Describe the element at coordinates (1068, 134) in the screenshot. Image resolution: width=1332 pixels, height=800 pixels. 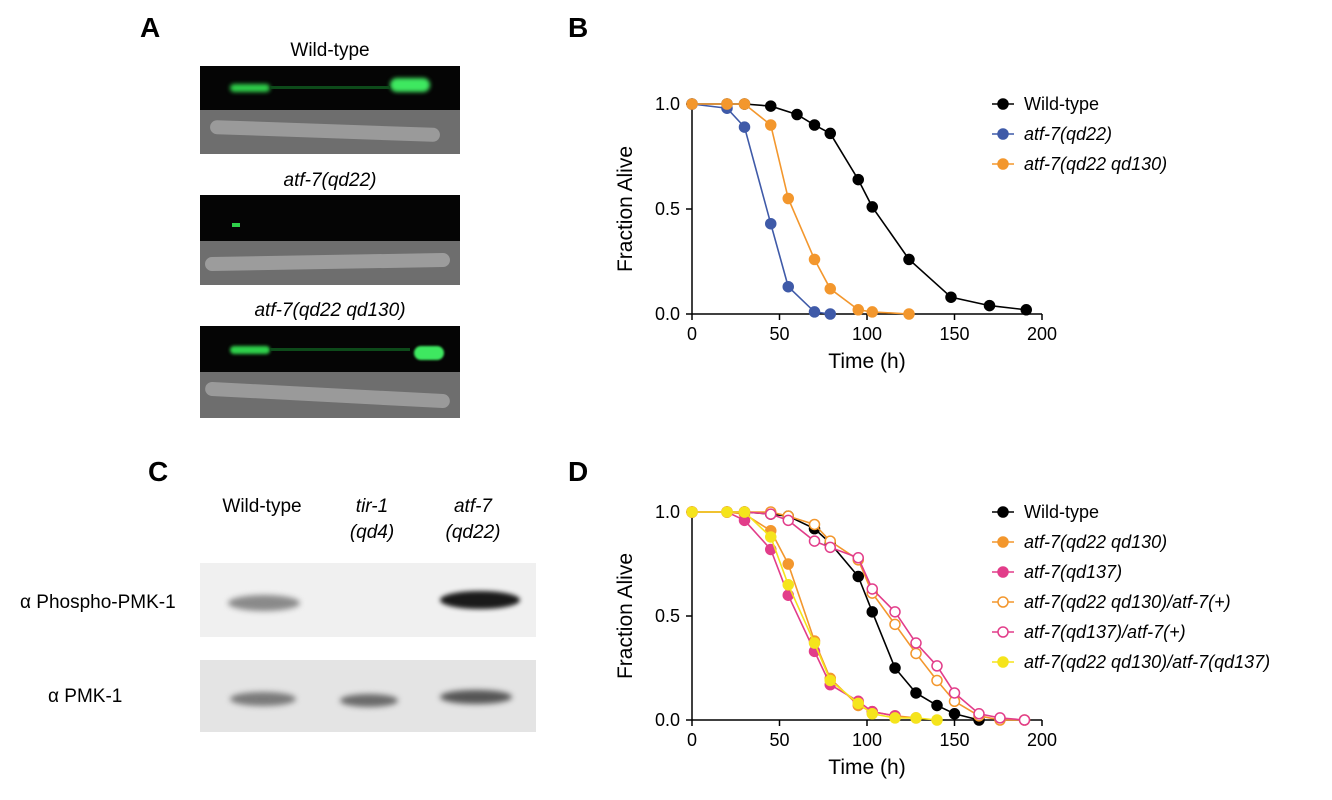
I see `legend-label: atf-7(qd22)` at that location.